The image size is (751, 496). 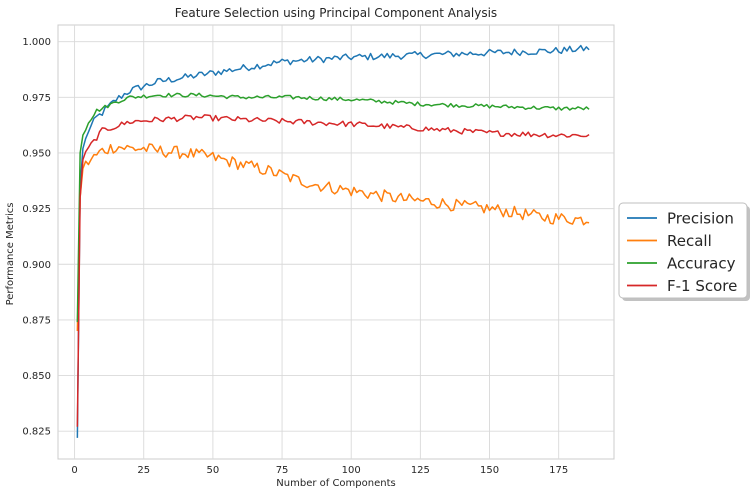 I want to click on y-tick-label: 0.975, so click(x=36, y=98).